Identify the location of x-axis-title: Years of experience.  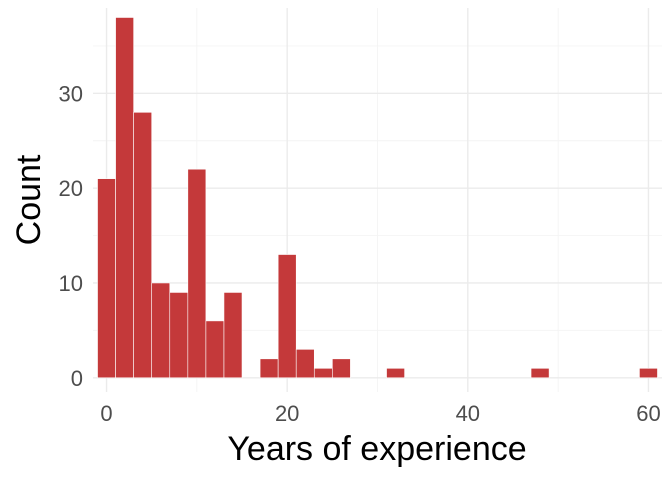
(376, 449).